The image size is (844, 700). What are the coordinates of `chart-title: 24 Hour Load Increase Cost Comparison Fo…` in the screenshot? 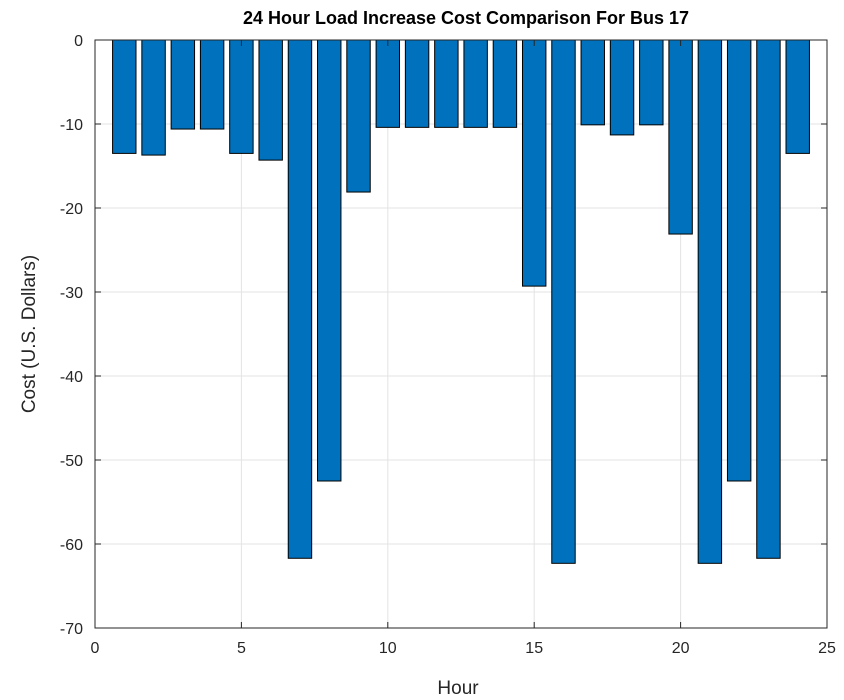 It's located at (466, 18).